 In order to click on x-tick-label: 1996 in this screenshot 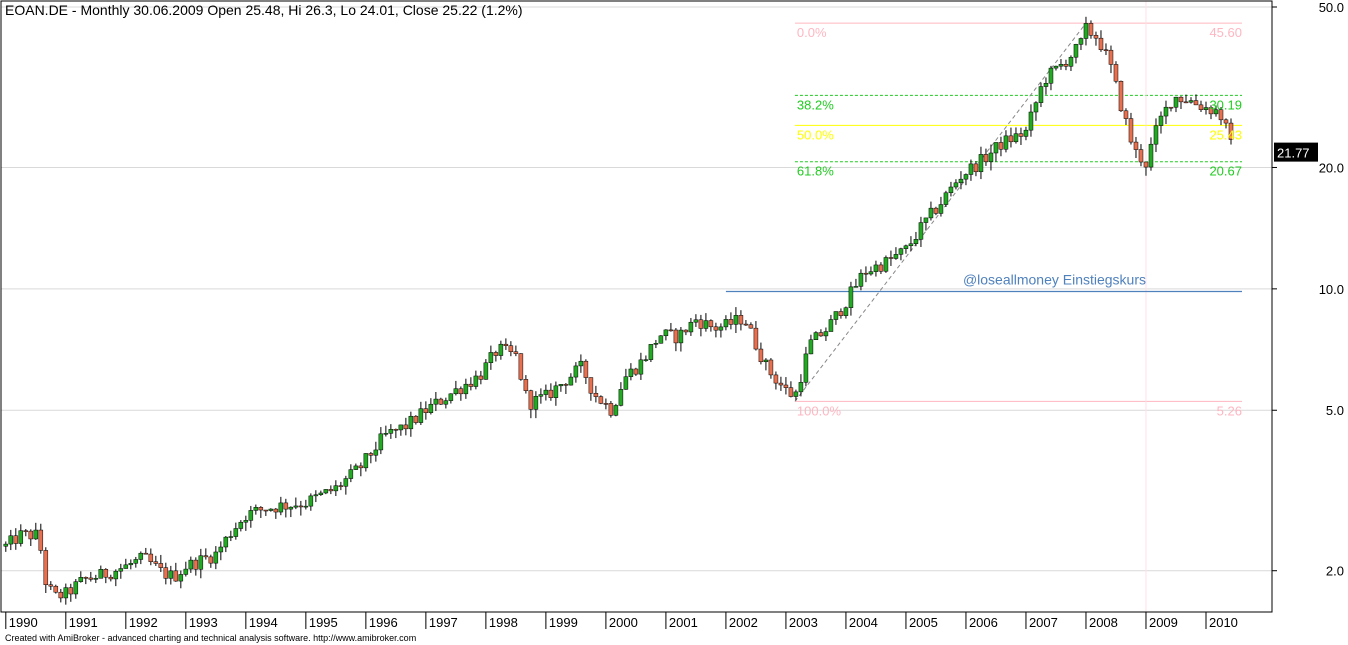, I will do `click(383, 622)`.